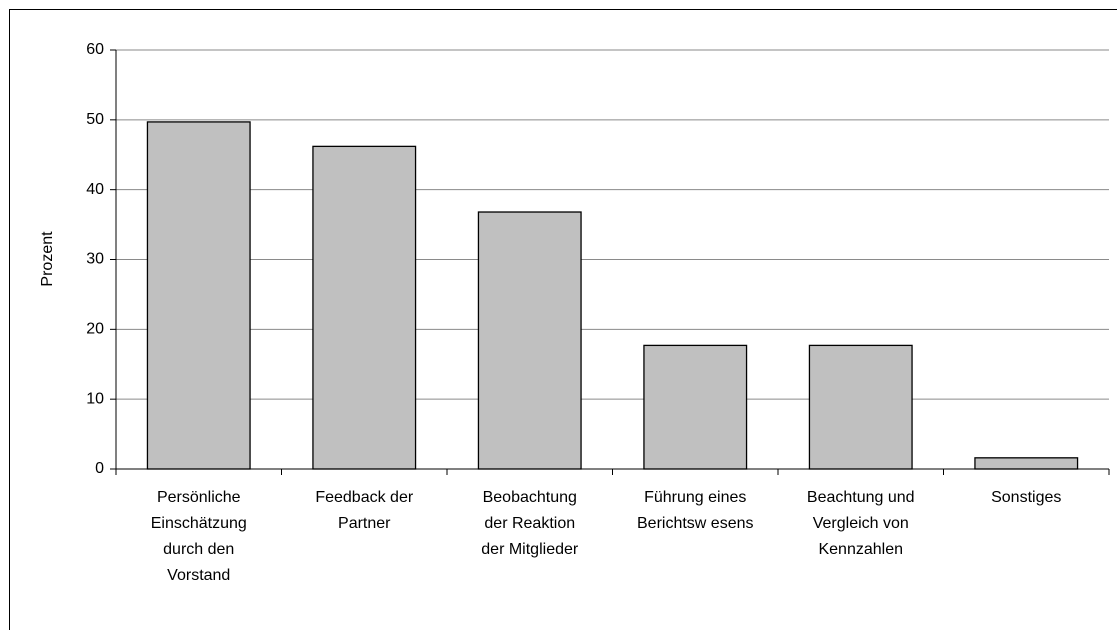  I want to click on x-tick-label: Berichtsw esens, so click(695, 523).